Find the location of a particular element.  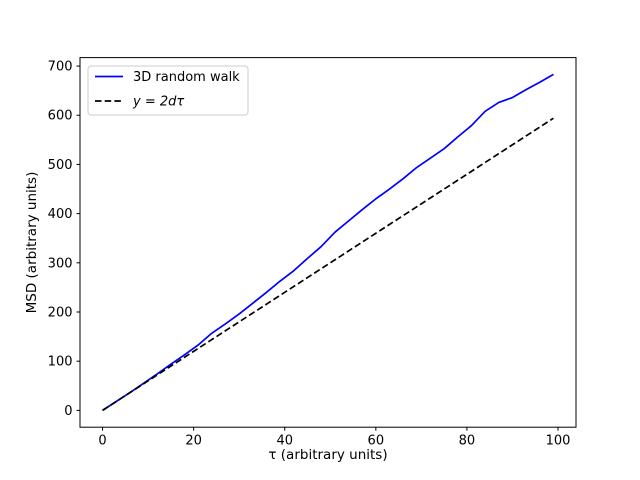

y-tick-label: 300 is located at coordinates (60, 263).